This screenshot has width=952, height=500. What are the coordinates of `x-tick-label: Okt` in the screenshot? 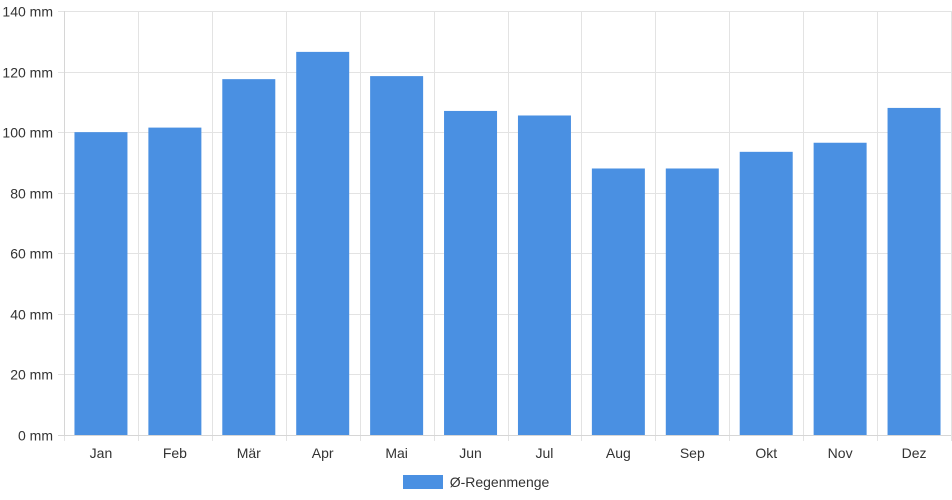 It's located at (766, 453).